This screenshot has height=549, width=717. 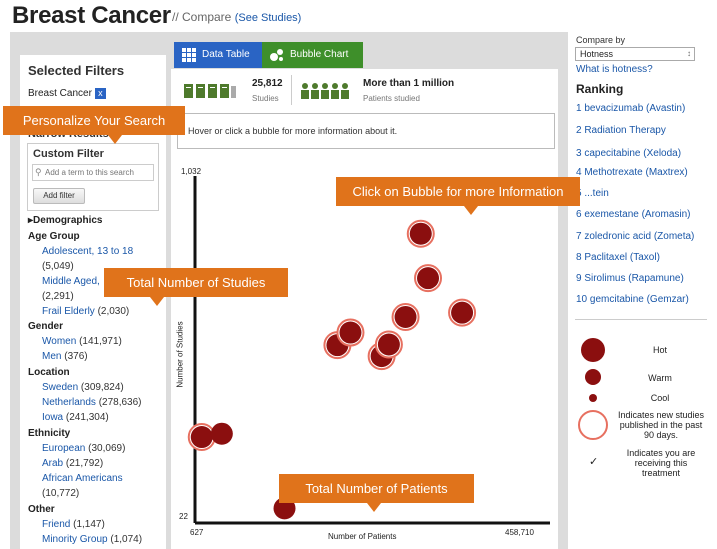 What do you see at coordinates (325, 91) in the screenshot?
I see `patients-icon` at bounding box center [325, 91].